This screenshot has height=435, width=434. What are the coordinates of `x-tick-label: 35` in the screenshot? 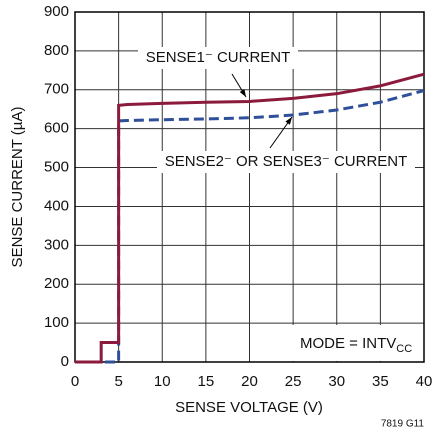 It's located at (380, 381).